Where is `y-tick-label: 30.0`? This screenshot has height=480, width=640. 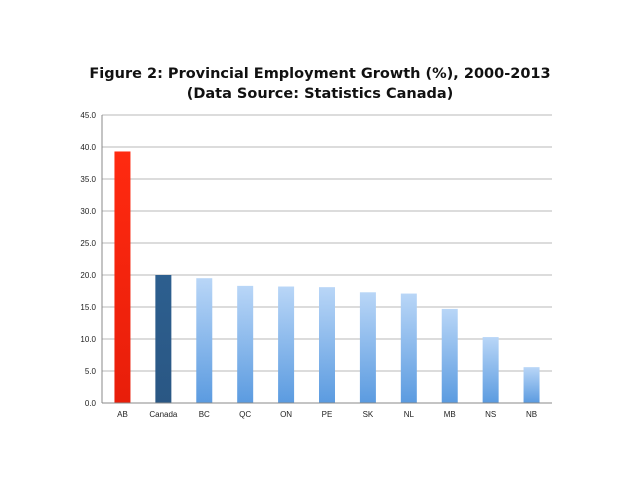
y-tick-label: 30.0 is located at coordinates (88, 211).